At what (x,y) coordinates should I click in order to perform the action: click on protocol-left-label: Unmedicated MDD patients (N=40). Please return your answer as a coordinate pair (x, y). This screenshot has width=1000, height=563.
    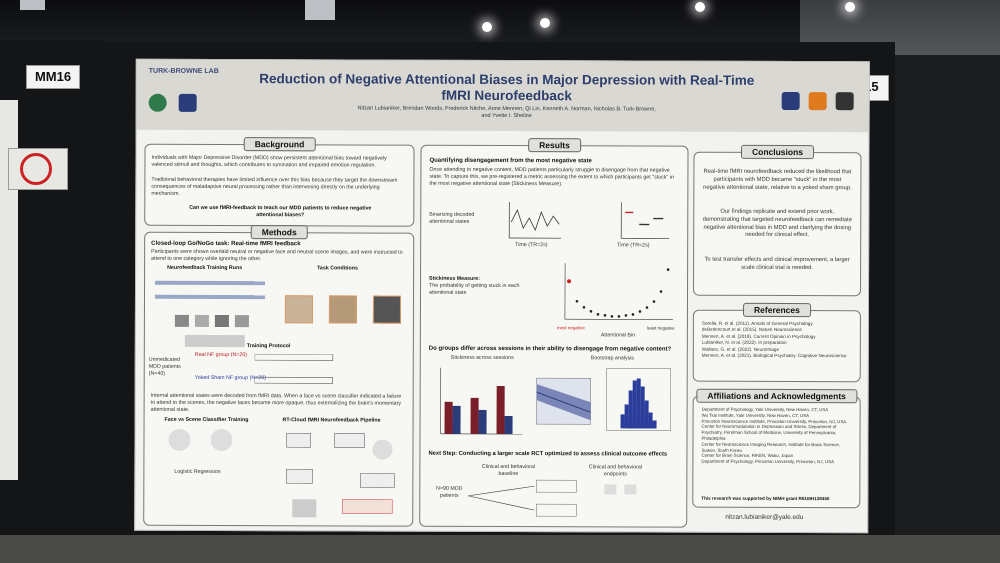
    Looking at the image, I should click on (164, 366).